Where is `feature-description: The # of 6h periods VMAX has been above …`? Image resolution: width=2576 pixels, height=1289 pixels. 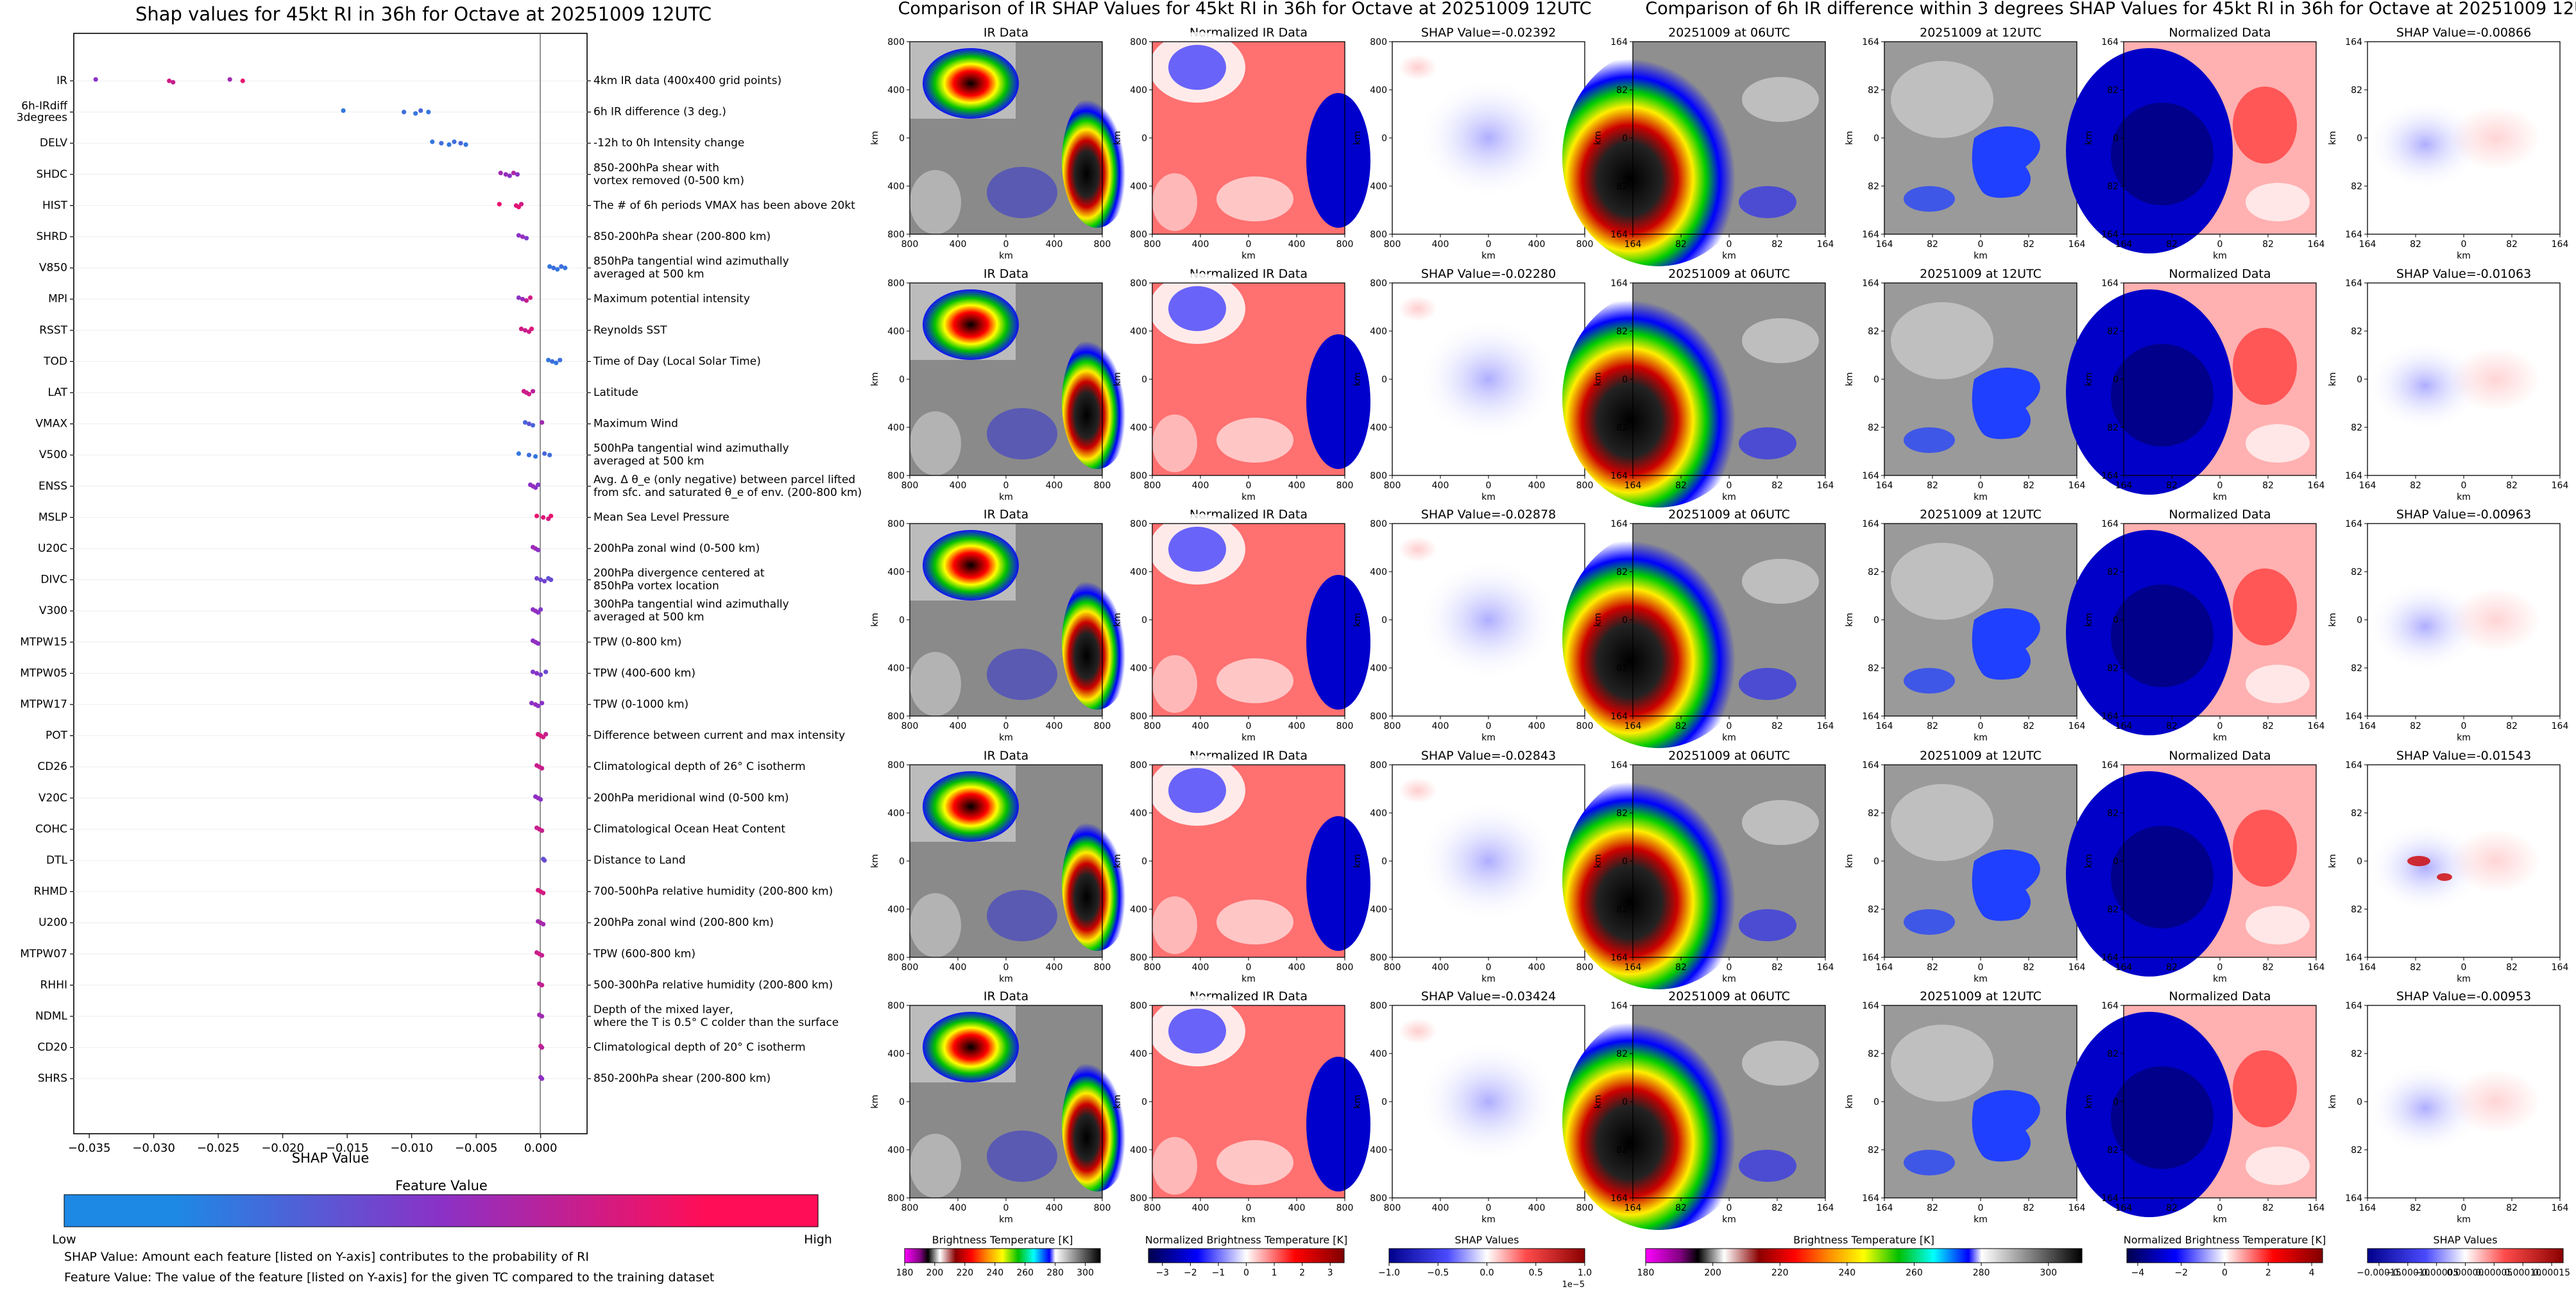
feature-description: The # of 6h periods VMAX has been above … is located at coordinates (724, 206).